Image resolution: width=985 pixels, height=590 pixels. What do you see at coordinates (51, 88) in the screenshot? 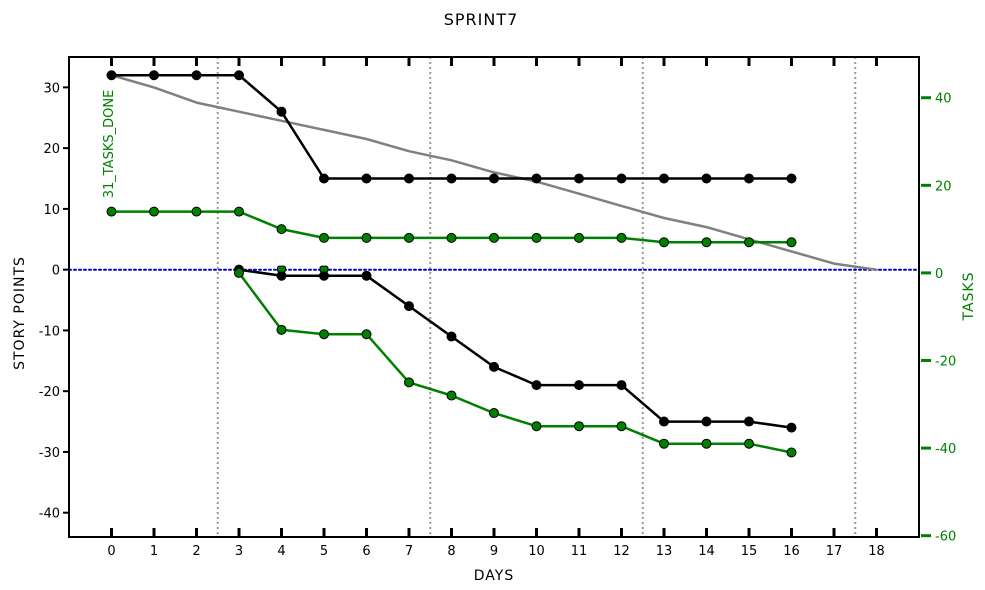
I see `y-tick-label: 30` at bounding box center [51, 88].